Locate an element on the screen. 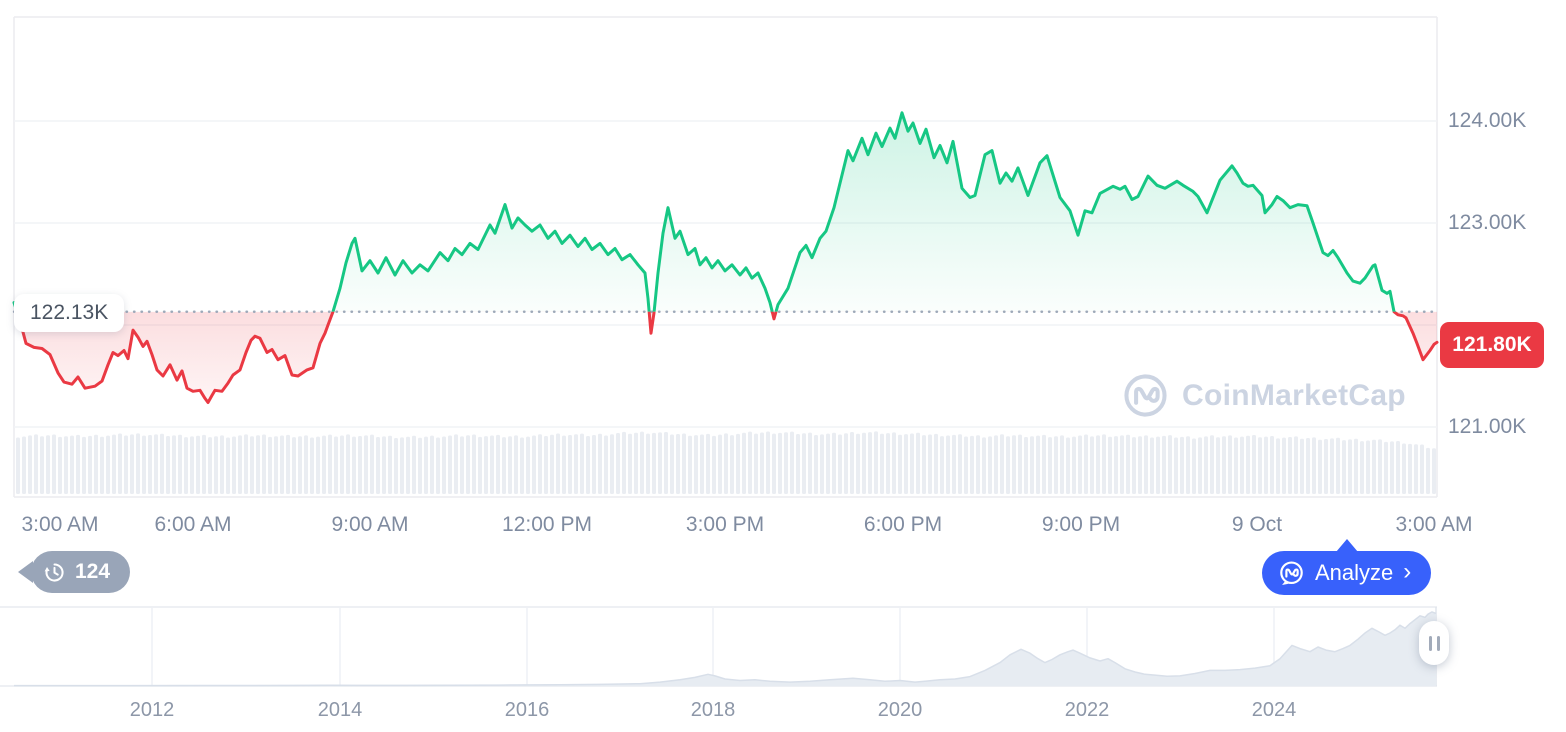  history-count-badge: 124 is located at coordinates (81, 572).